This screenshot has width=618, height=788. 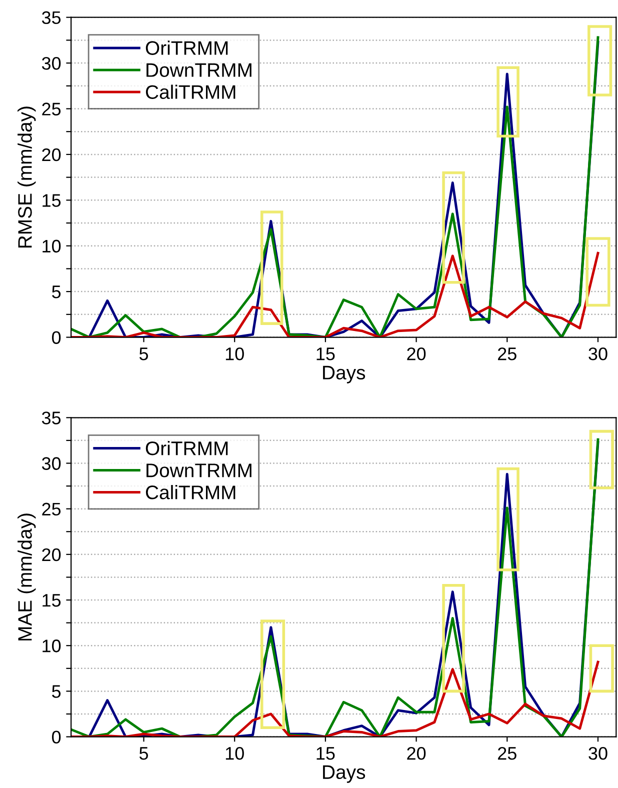 What do you see at coordinates (27, 177) in the screenshot?
I see `y-axis-title: RMSE (mm/day)` at bounding box center [27, 177].